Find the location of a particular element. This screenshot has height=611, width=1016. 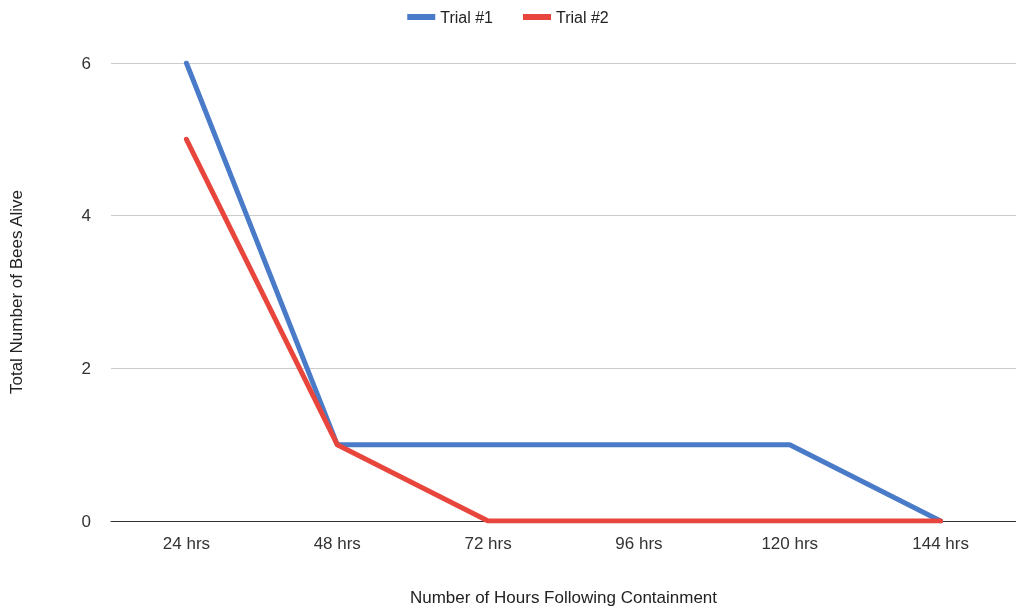

x-tick-label: 24 hrs is located at coordinates (186, 543).